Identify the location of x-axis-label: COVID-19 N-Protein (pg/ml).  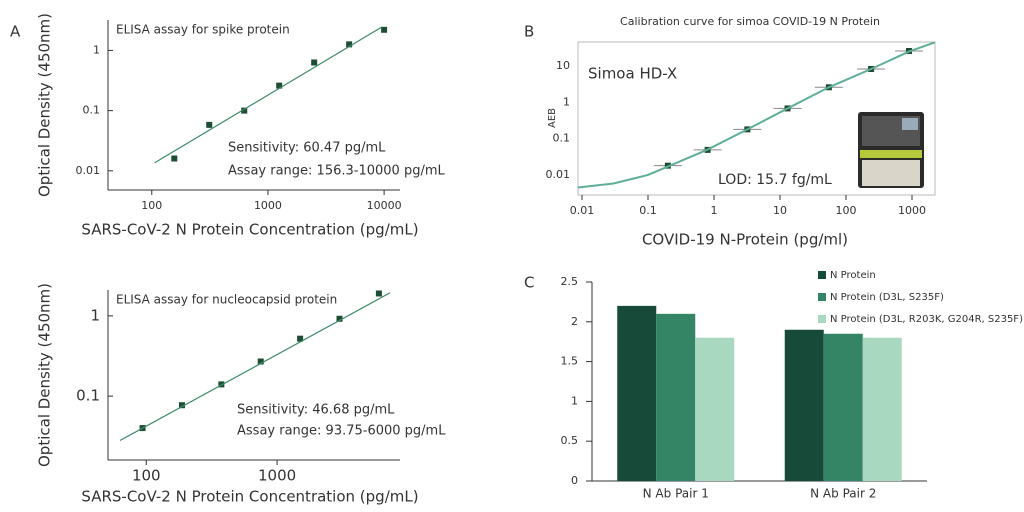
(745, 240).